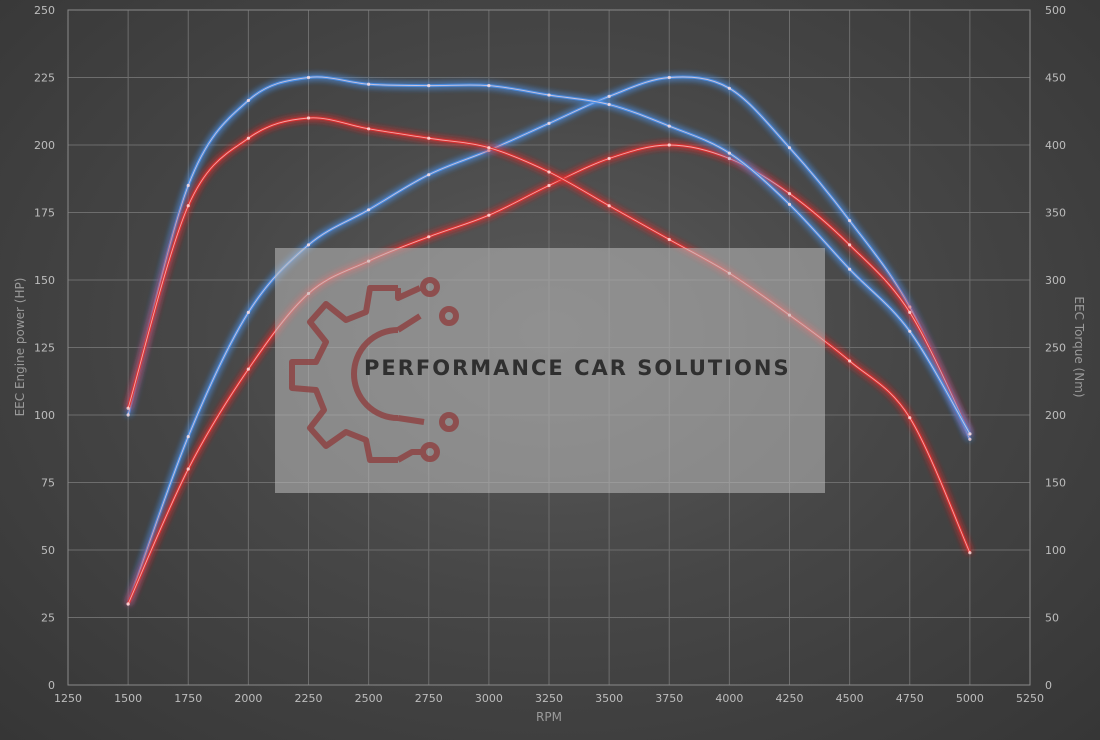 The width and height of the screenshot is (1100, 740). What do you see at coordinates (369, 698) in the screenshot?
I see `x-tick-label: 2500` at bounding box center [369, 698].